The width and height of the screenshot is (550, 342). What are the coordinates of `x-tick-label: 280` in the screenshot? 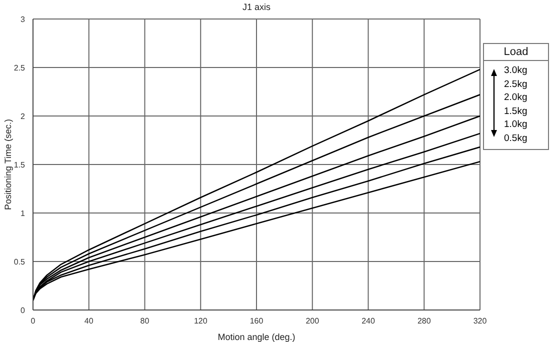 It's located at (424, 321).